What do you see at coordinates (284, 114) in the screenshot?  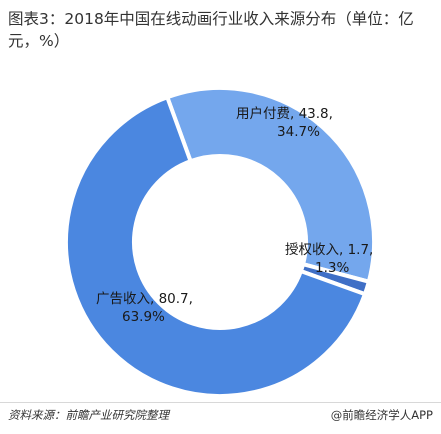 I see `label-user-pay-line1: 用户付费, 43.8,` at bounding box center [284, 114].